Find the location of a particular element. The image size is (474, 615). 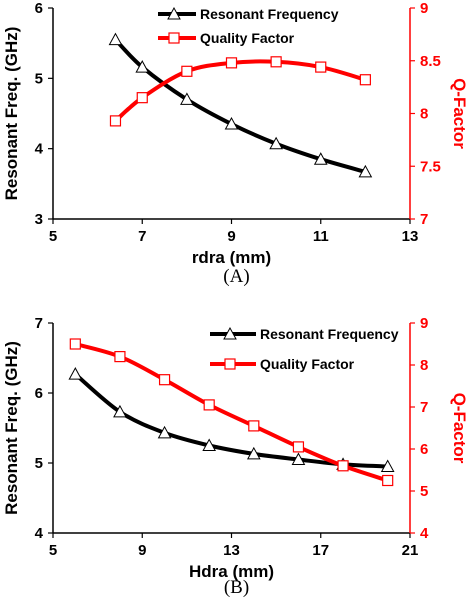

x-axis-title: rdra (mm) is located at coordinates (231, 257).